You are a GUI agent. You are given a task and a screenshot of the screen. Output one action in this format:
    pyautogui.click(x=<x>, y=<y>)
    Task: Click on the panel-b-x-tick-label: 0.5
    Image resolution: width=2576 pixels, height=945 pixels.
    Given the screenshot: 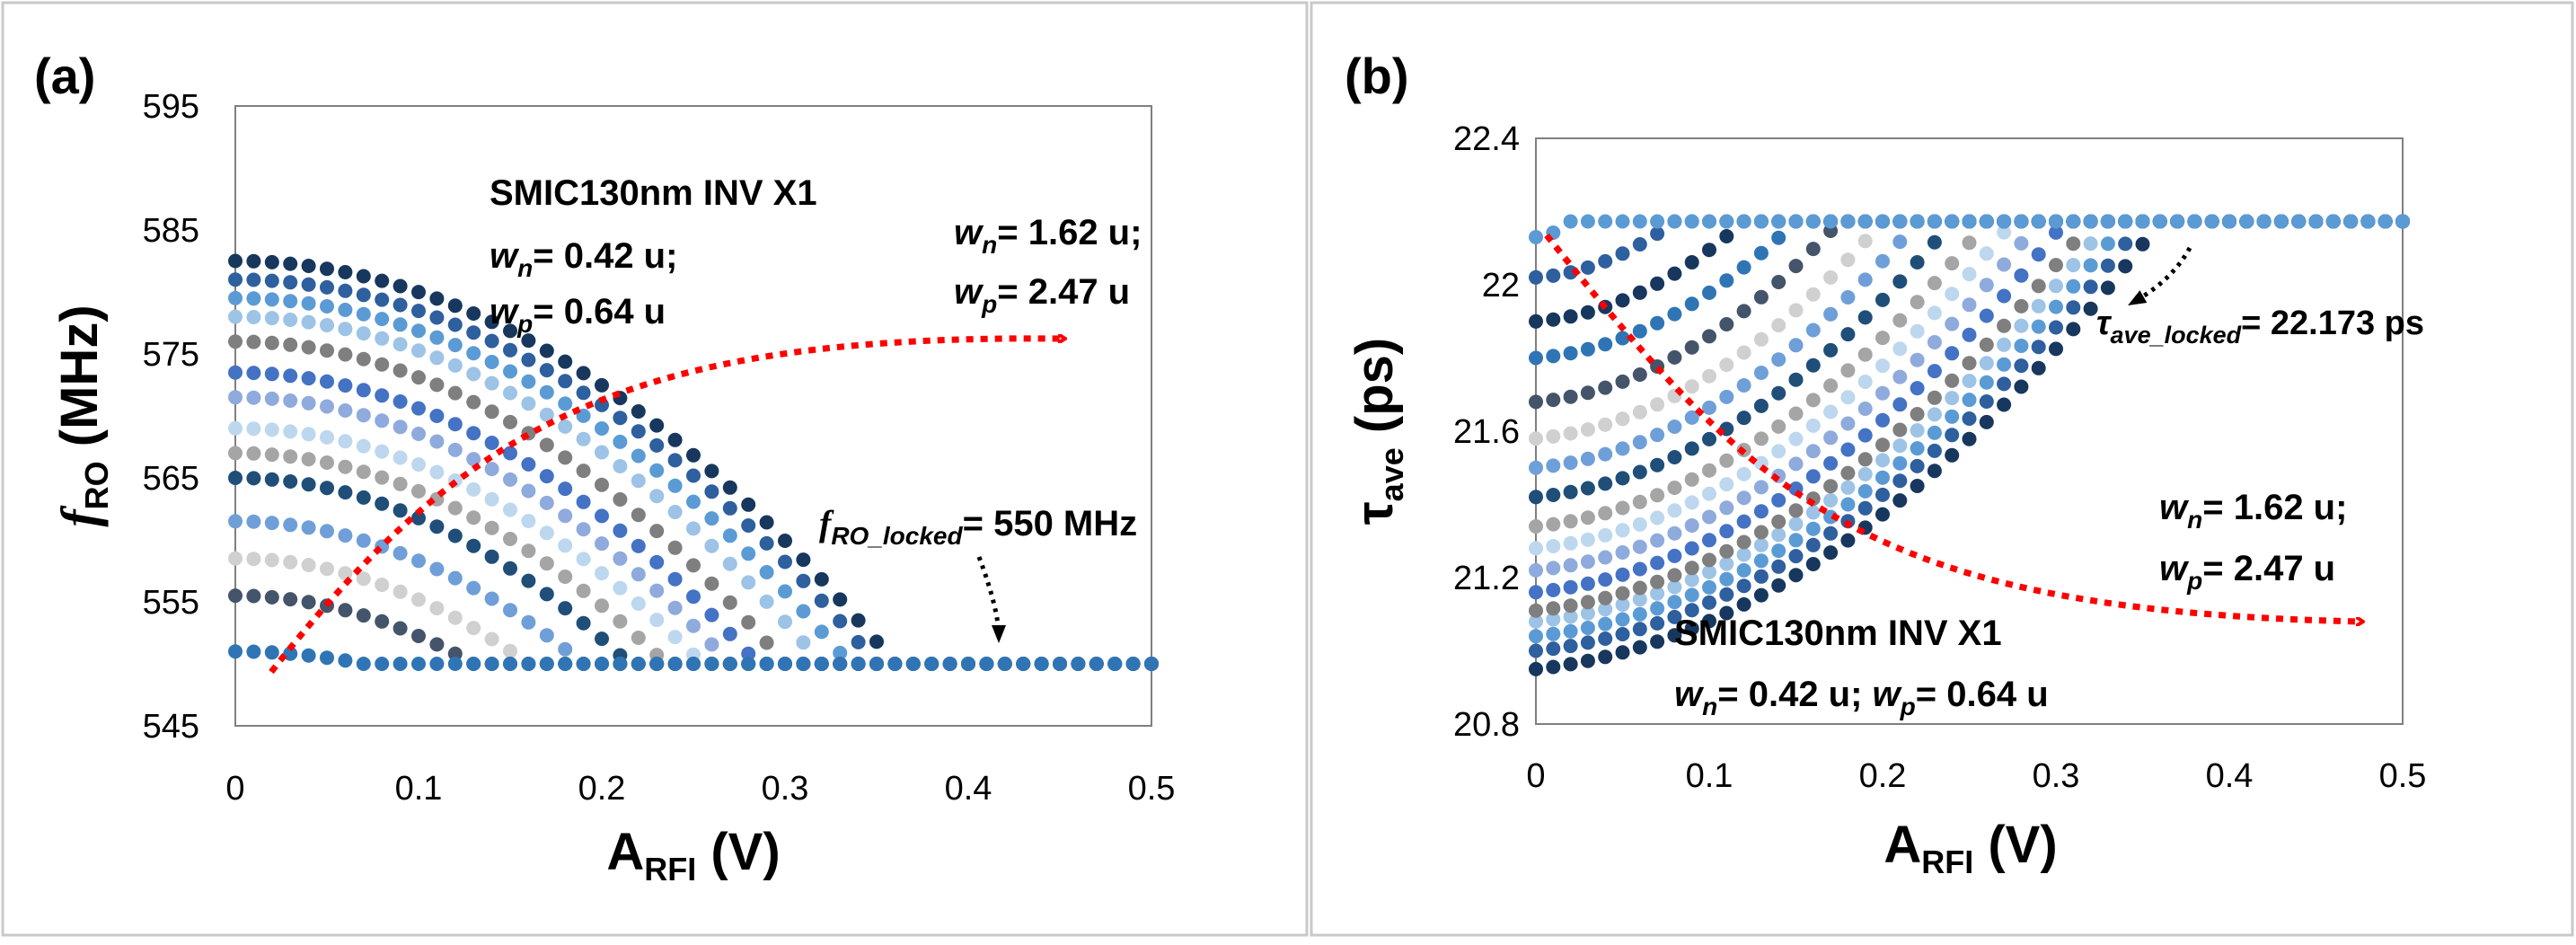 What is the action you would take?
    pyautogui.click(x=2403, y=776)
    